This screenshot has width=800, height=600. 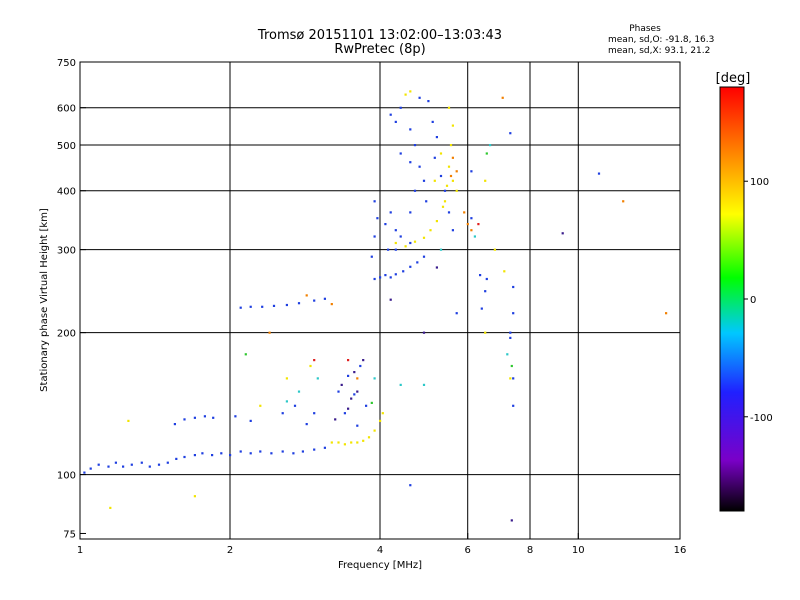 What do you see at coordinates (379, 35) in the screenshot?
I see `chart-title: Tromsø 20151101 13:02:00–13:03:43` at bounding box center [379, 35].